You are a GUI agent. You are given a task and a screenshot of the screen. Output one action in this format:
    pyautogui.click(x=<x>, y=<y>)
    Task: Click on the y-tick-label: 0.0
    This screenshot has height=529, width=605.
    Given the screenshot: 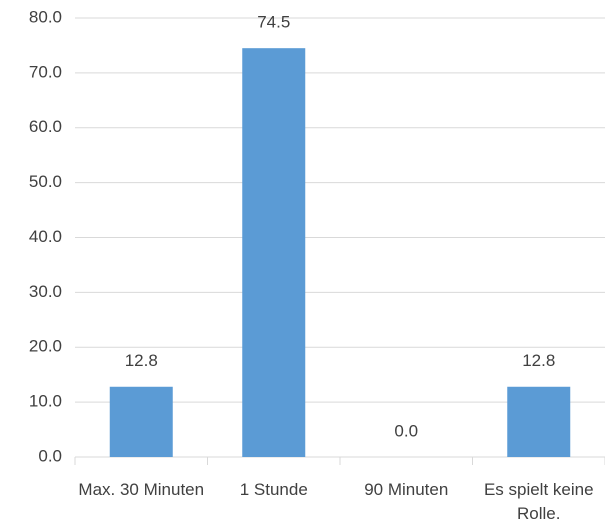 What is the action you would take?
    pyautogui.click(x=50, y=455)
    